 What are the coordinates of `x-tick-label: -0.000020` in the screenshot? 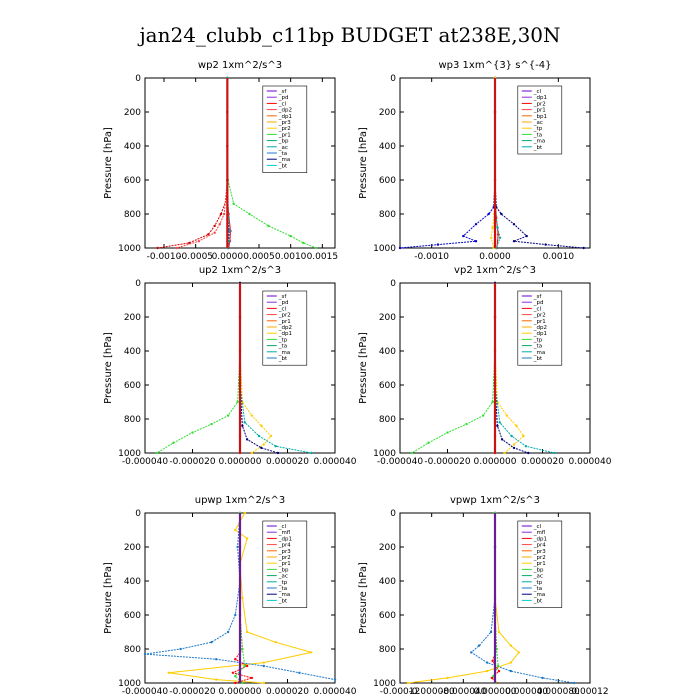 It's located at (192, 462).